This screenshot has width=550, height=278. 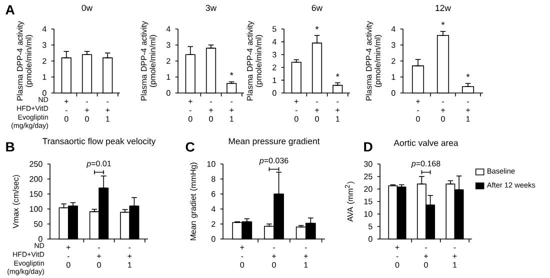 I want to click on chart-title: 0w, so click(x=87, y=7).